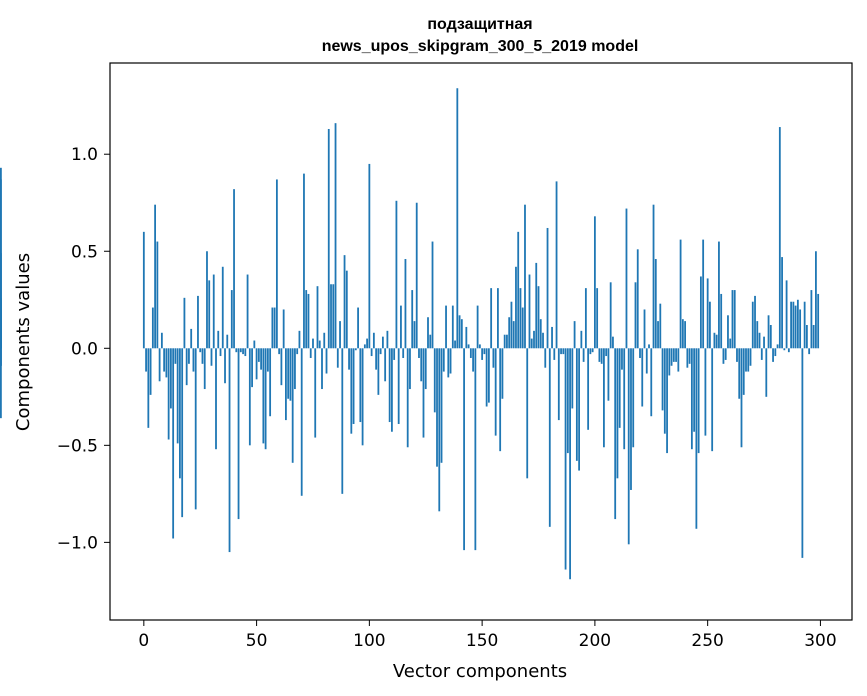  What do you see at coordinates (369, 641) in the screenshot?
I see `x-tick-label-100: 100` at bounding box center [369, 641].